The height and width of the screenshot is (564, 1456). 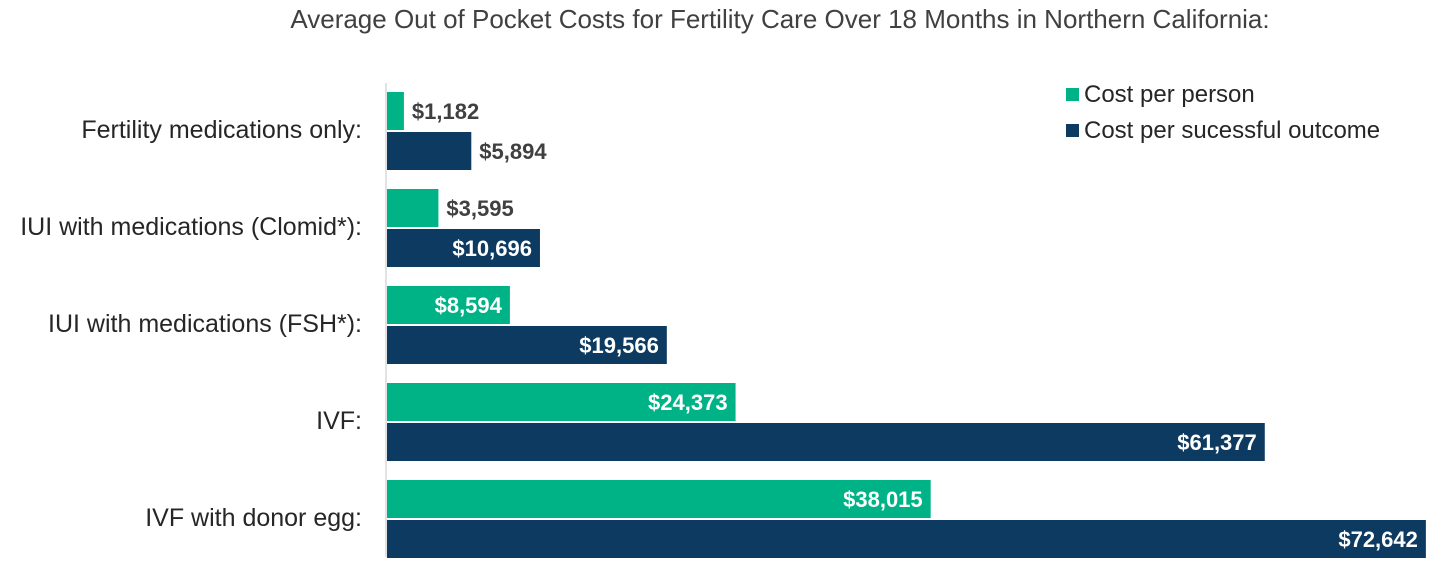 I want to click on legend-label: Cost per sucessful outcome, so click(x=1232, y=130).